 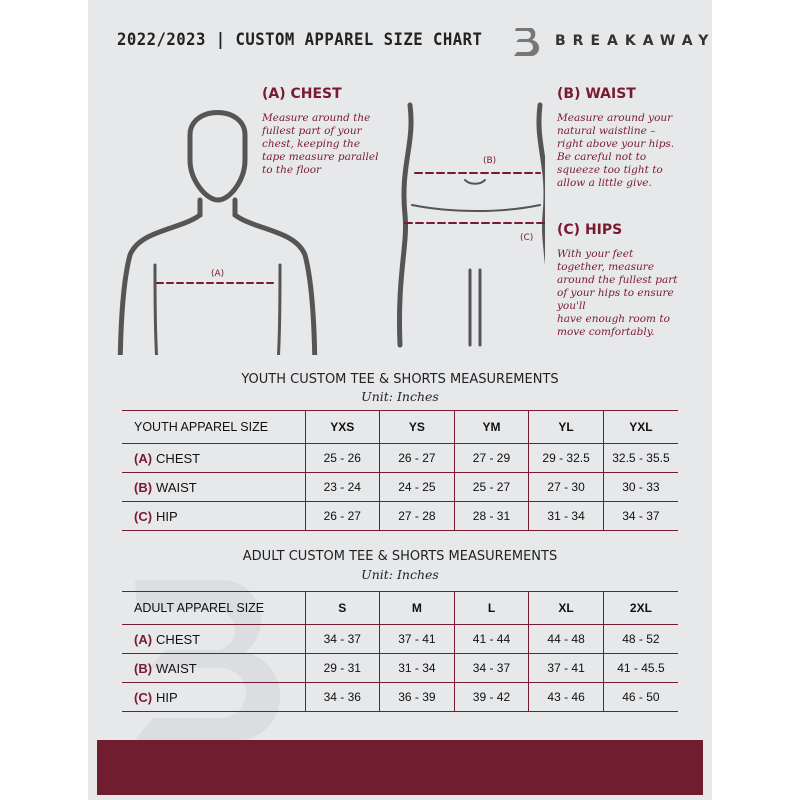 What do you see at coordinates (640, 487) in the screenshot?
I see `value-cell: 30 - 33` at bounding box center [640, 487].